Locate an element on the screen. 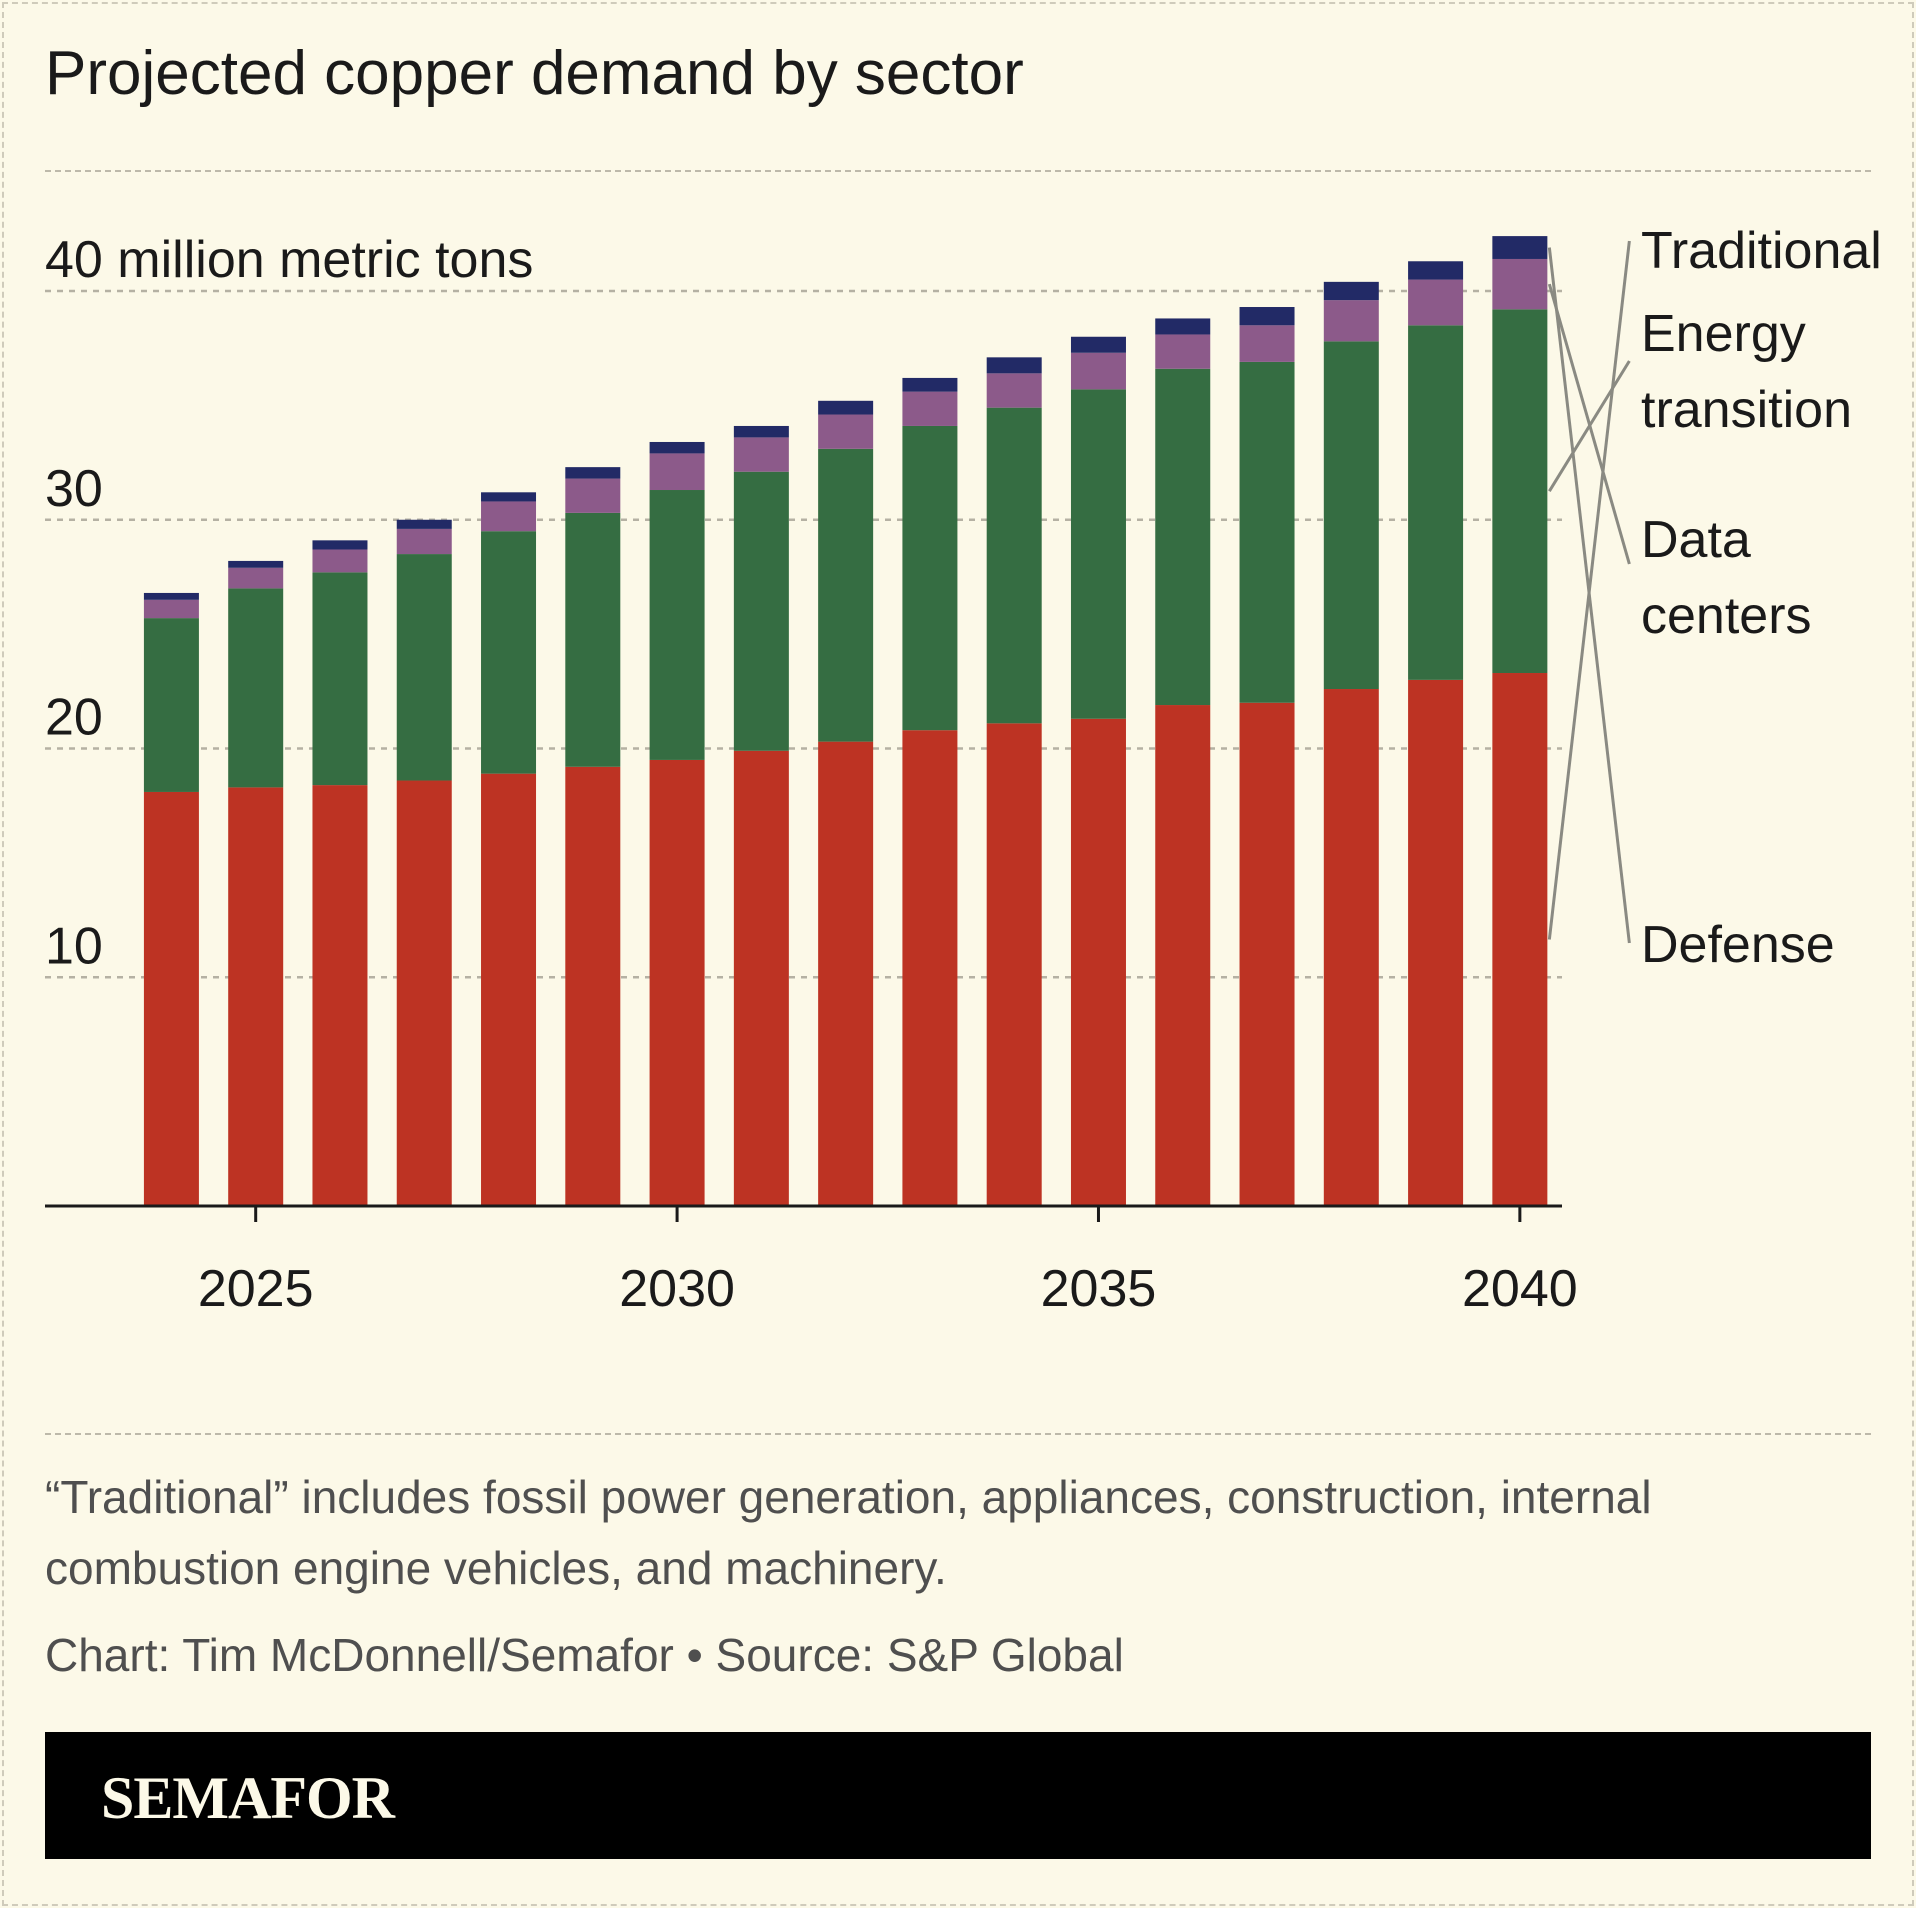 The width and height of the screenshot is (1916, 1908). y-tick-label: 30 is located at coordinates (74, 489).